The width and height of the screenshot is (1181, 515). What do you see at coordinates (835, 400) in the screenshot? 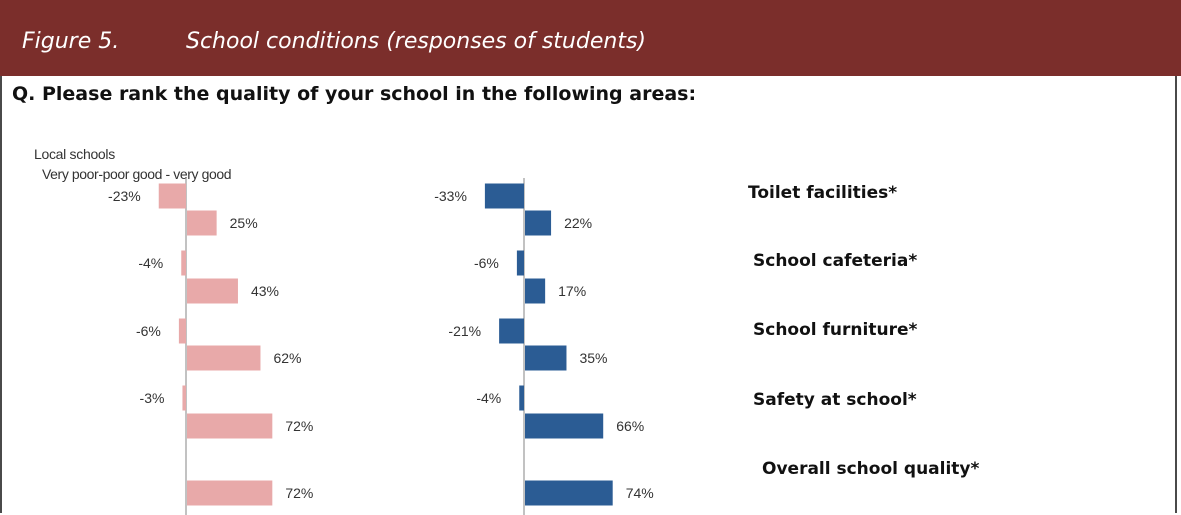
I see `category-label: Safety at school*` at bounding box center [835, 400].